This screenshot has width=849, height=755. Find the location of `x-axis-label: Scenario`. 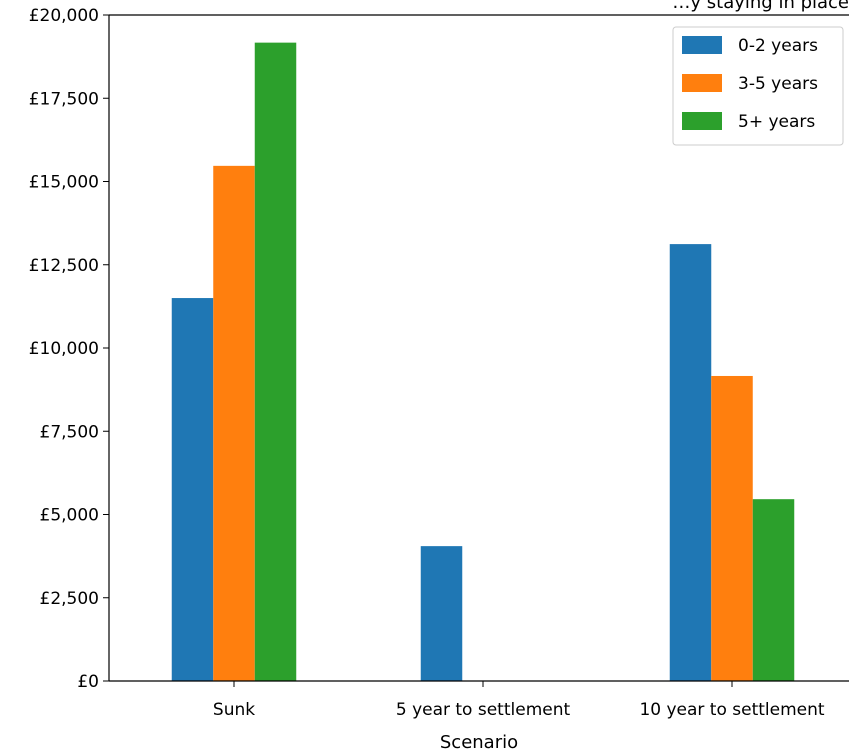

x-axis-label: Scenario is located at coordinates (479, 742).